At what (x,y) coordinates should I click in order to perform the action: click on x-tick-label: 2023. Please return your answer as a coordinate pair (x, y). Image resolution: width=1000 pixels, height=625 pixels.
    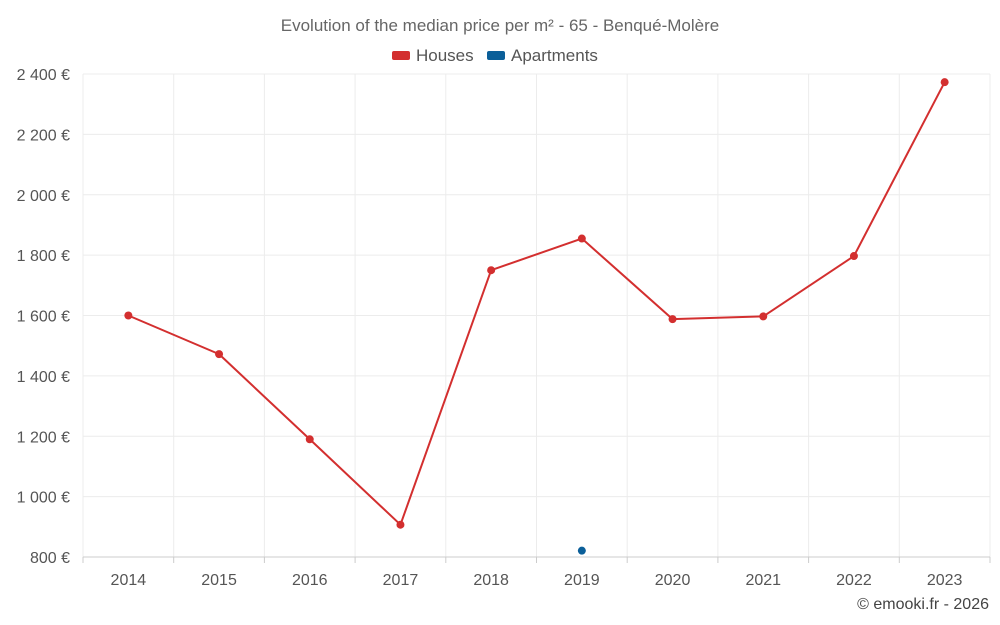
    Looking at the image, I should click on (945, 580).